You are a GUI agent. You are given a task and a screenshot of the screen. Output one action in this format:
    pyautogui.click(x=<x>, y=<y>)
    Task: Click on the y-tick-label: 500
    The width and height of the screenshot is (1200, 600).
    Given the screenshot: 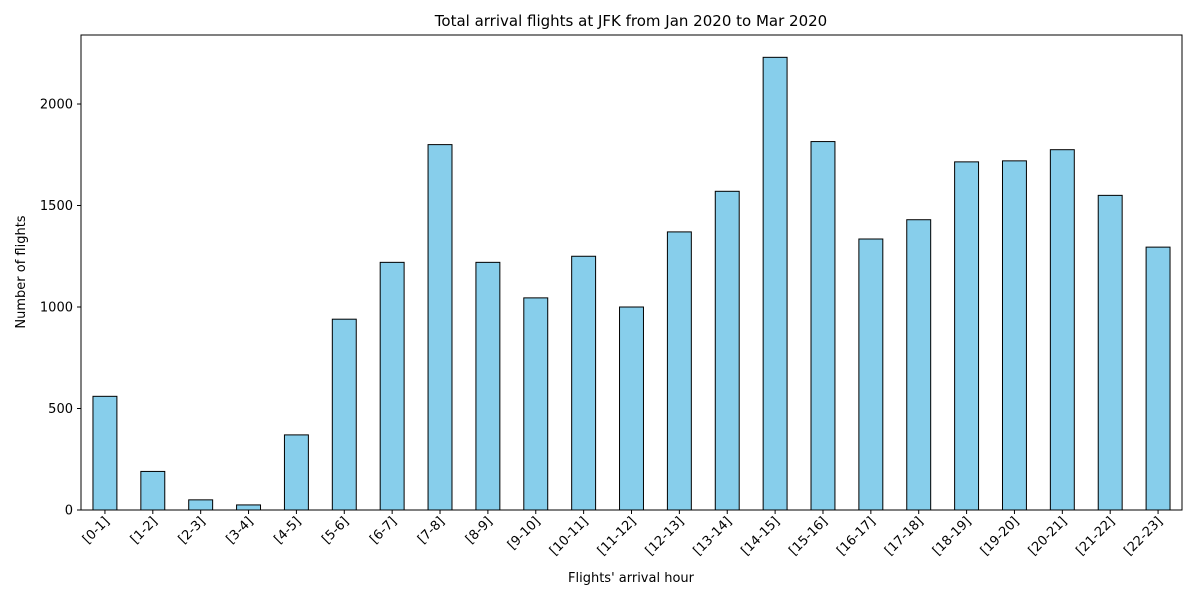 What is the action you would take?
    pyautogui.click(x=60, y=409)
    